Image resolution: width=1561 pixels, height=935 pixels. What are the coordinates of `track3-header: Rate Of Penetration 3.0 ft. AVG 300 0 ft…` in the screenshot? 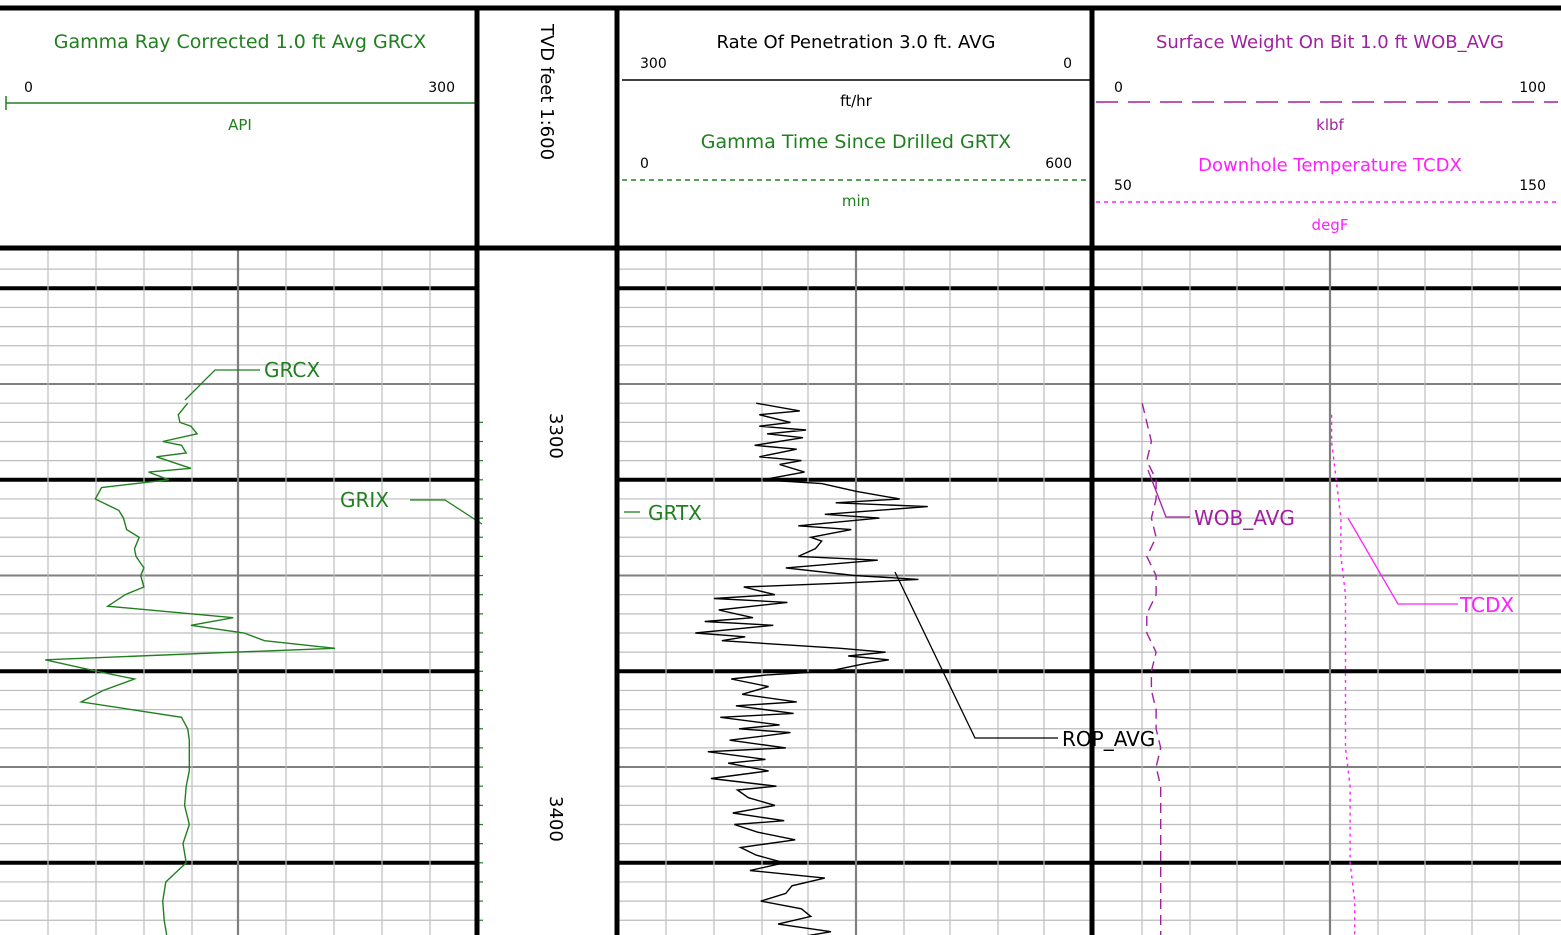 It's located at (856, 121).